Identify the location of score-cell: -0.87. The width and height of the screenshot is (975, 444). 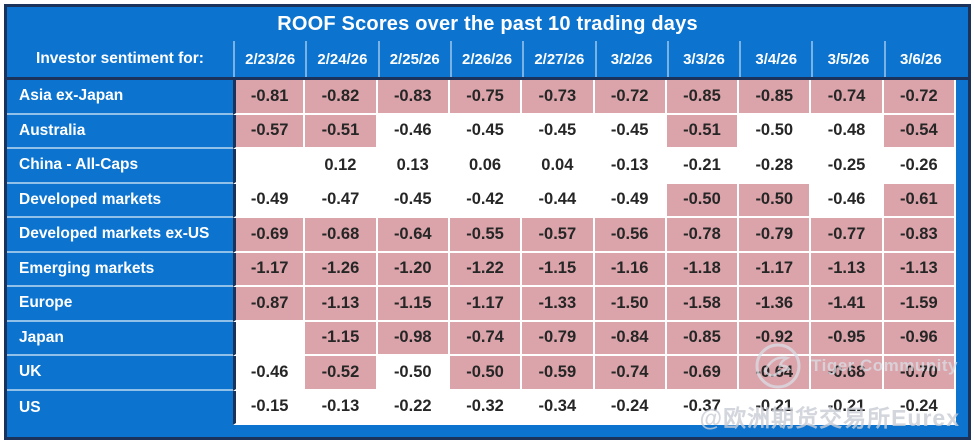
(269, 304).